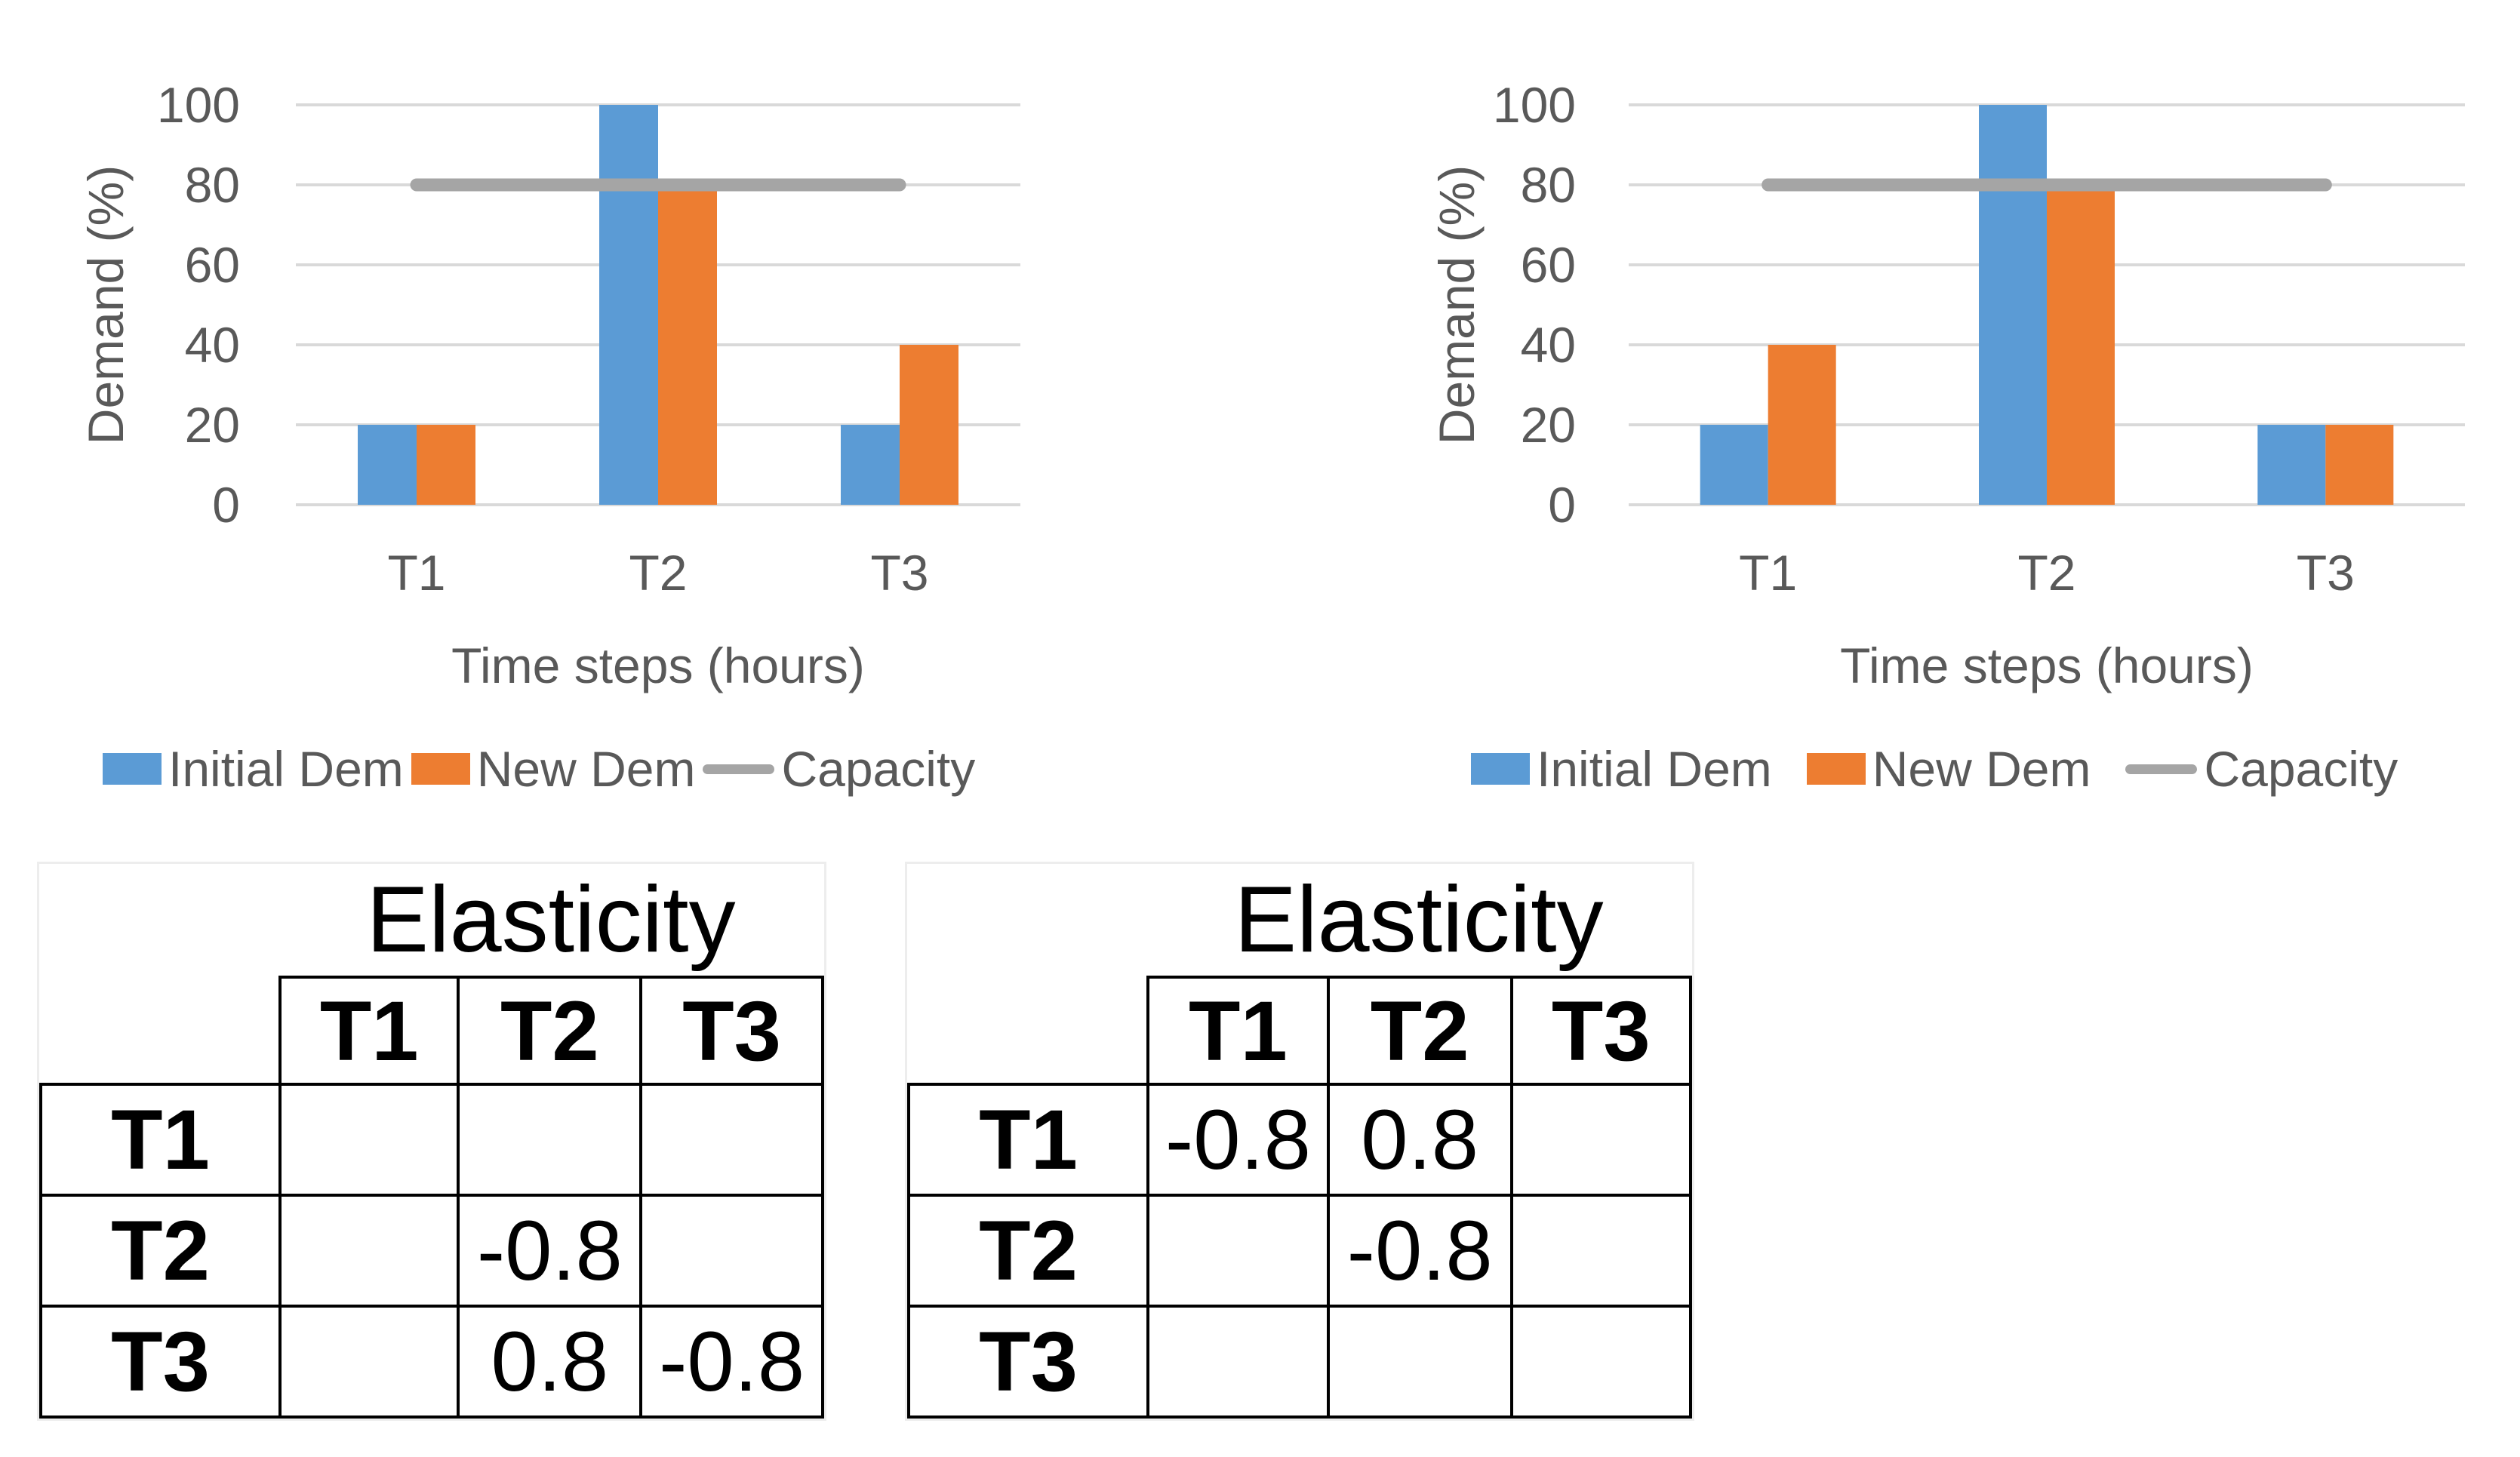 This screenshot has height=1457, width=2520. Describe the element at coordinates (369, 1140) in the screenshot. I see `cell-t1-t1` at that location.